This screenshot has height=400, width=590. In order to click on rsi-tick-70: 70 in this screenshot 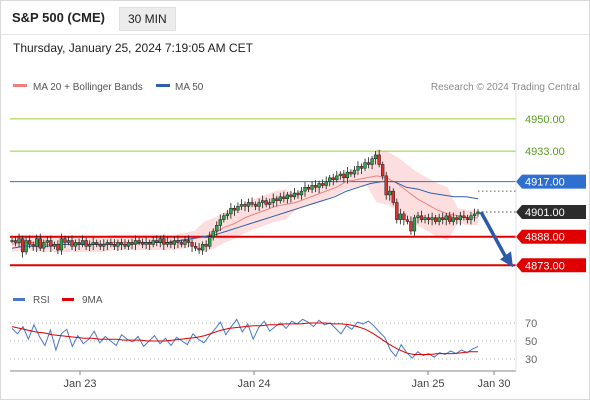, I will do `click(531, 324)`.